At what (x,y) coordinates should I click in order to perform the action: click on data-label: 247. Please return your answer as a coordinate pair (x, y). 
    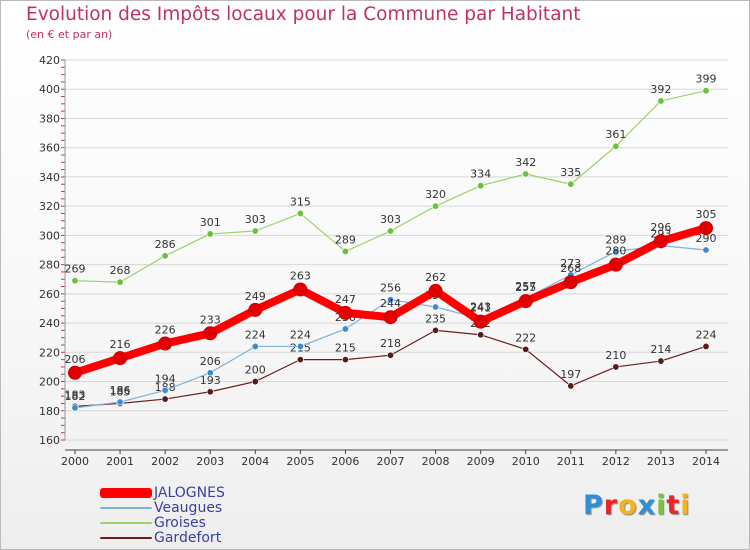
    Looking at the image, I should click on (345, 299).